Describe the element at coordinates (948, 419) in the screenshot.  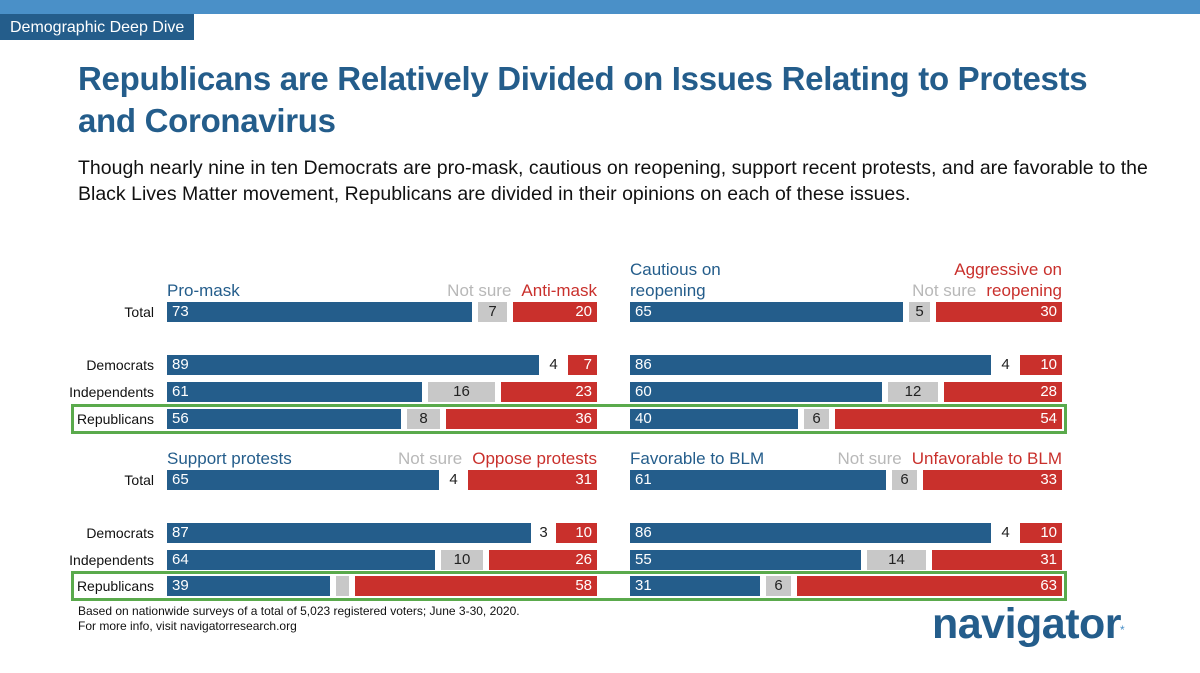
I see `bar-republicans-negative: 54` at that location.